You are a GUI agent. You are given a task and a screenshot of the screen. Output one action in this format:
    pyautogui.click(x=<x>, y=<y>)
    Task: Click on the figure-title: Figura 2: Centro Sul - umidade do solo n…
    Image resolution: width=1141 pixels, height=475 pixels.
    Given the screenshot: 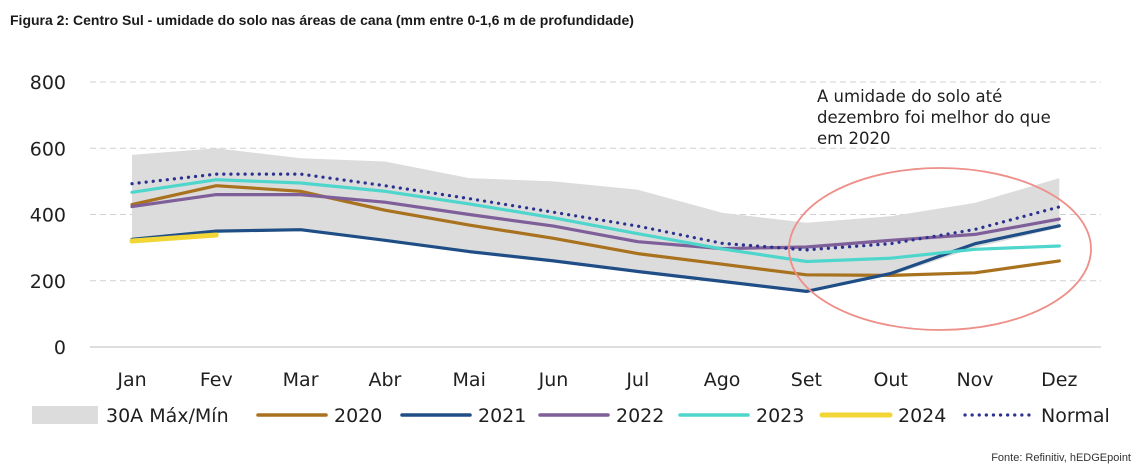 What is the action you would take?
    pyautogui.click(x=322, y=20)
    